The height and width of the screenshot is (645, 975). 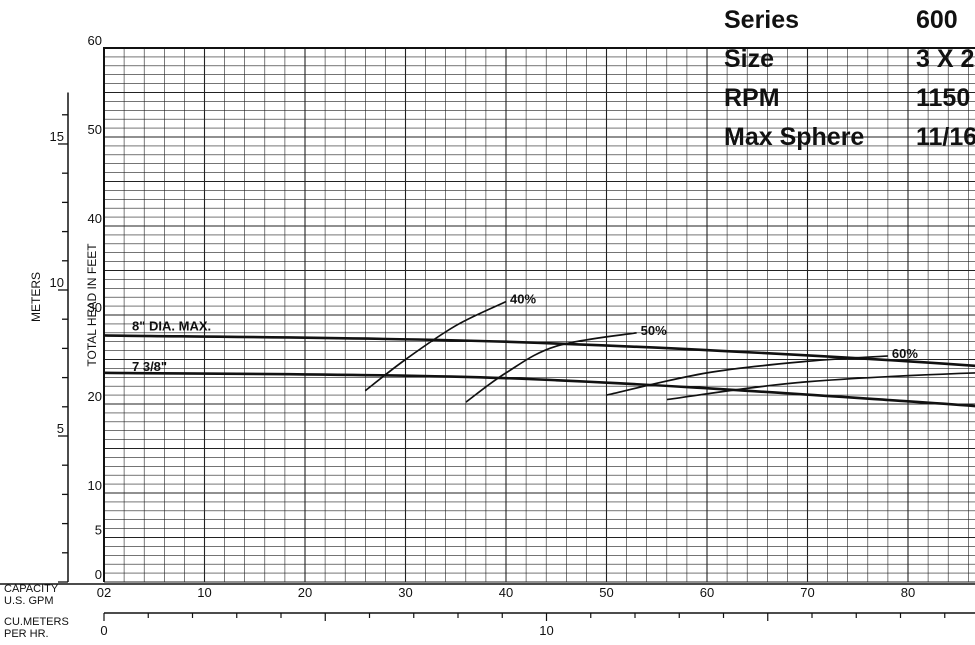 What do you see at coordinates (305, 592) in the screenshot?
I see `x-tick-label: 20` at bounding box center [305, 592].